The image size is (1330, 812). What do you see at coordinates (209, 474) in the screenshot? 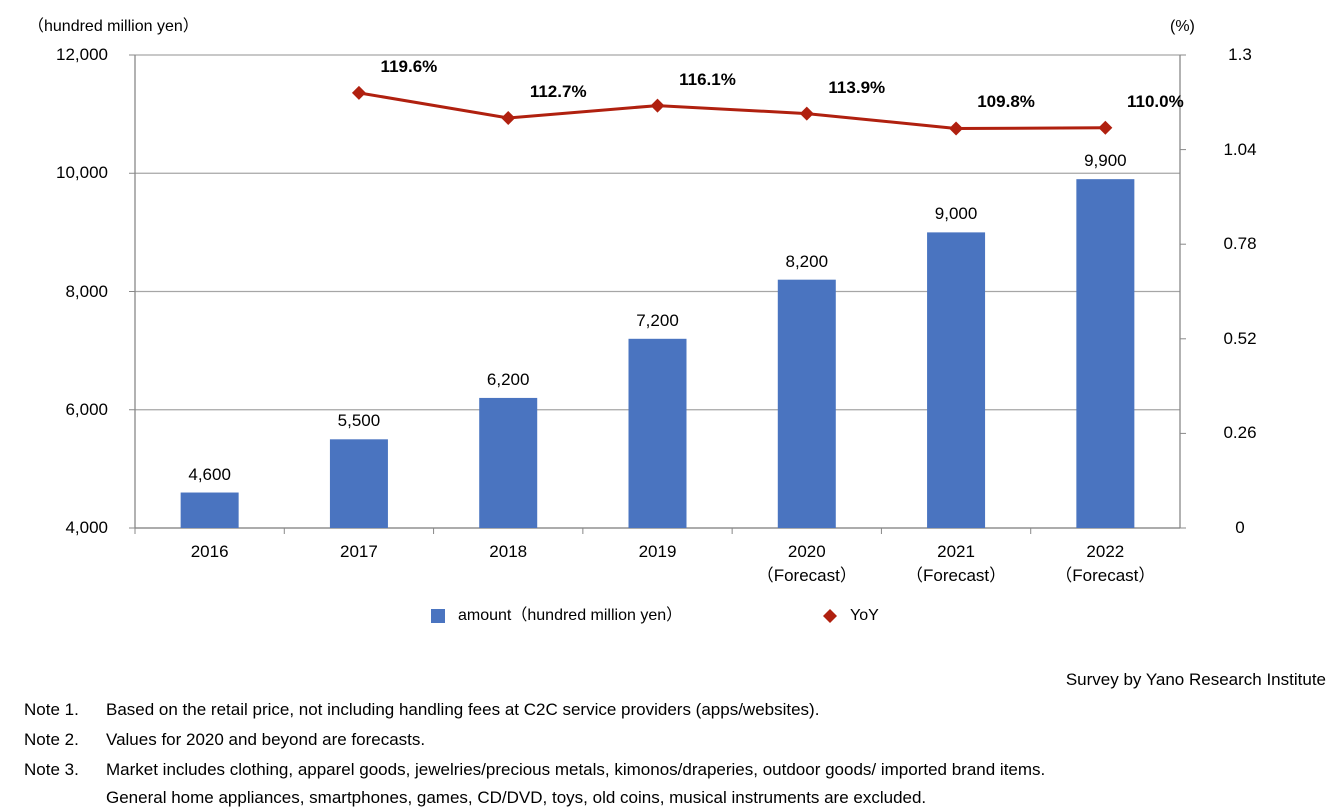
I see `bar-value-label: 4,600` at bounding box center [209, 474].